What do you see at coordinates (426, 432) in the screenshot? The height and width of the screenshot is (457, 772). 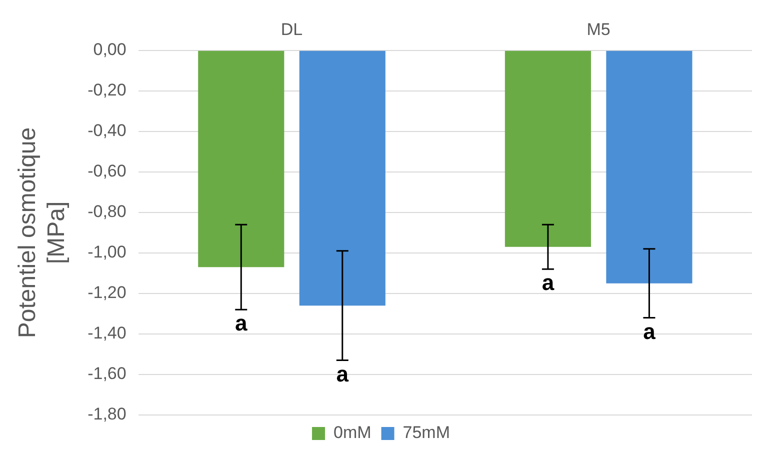 I see `legend-label: 75mM` at bounding box center [426, 432].